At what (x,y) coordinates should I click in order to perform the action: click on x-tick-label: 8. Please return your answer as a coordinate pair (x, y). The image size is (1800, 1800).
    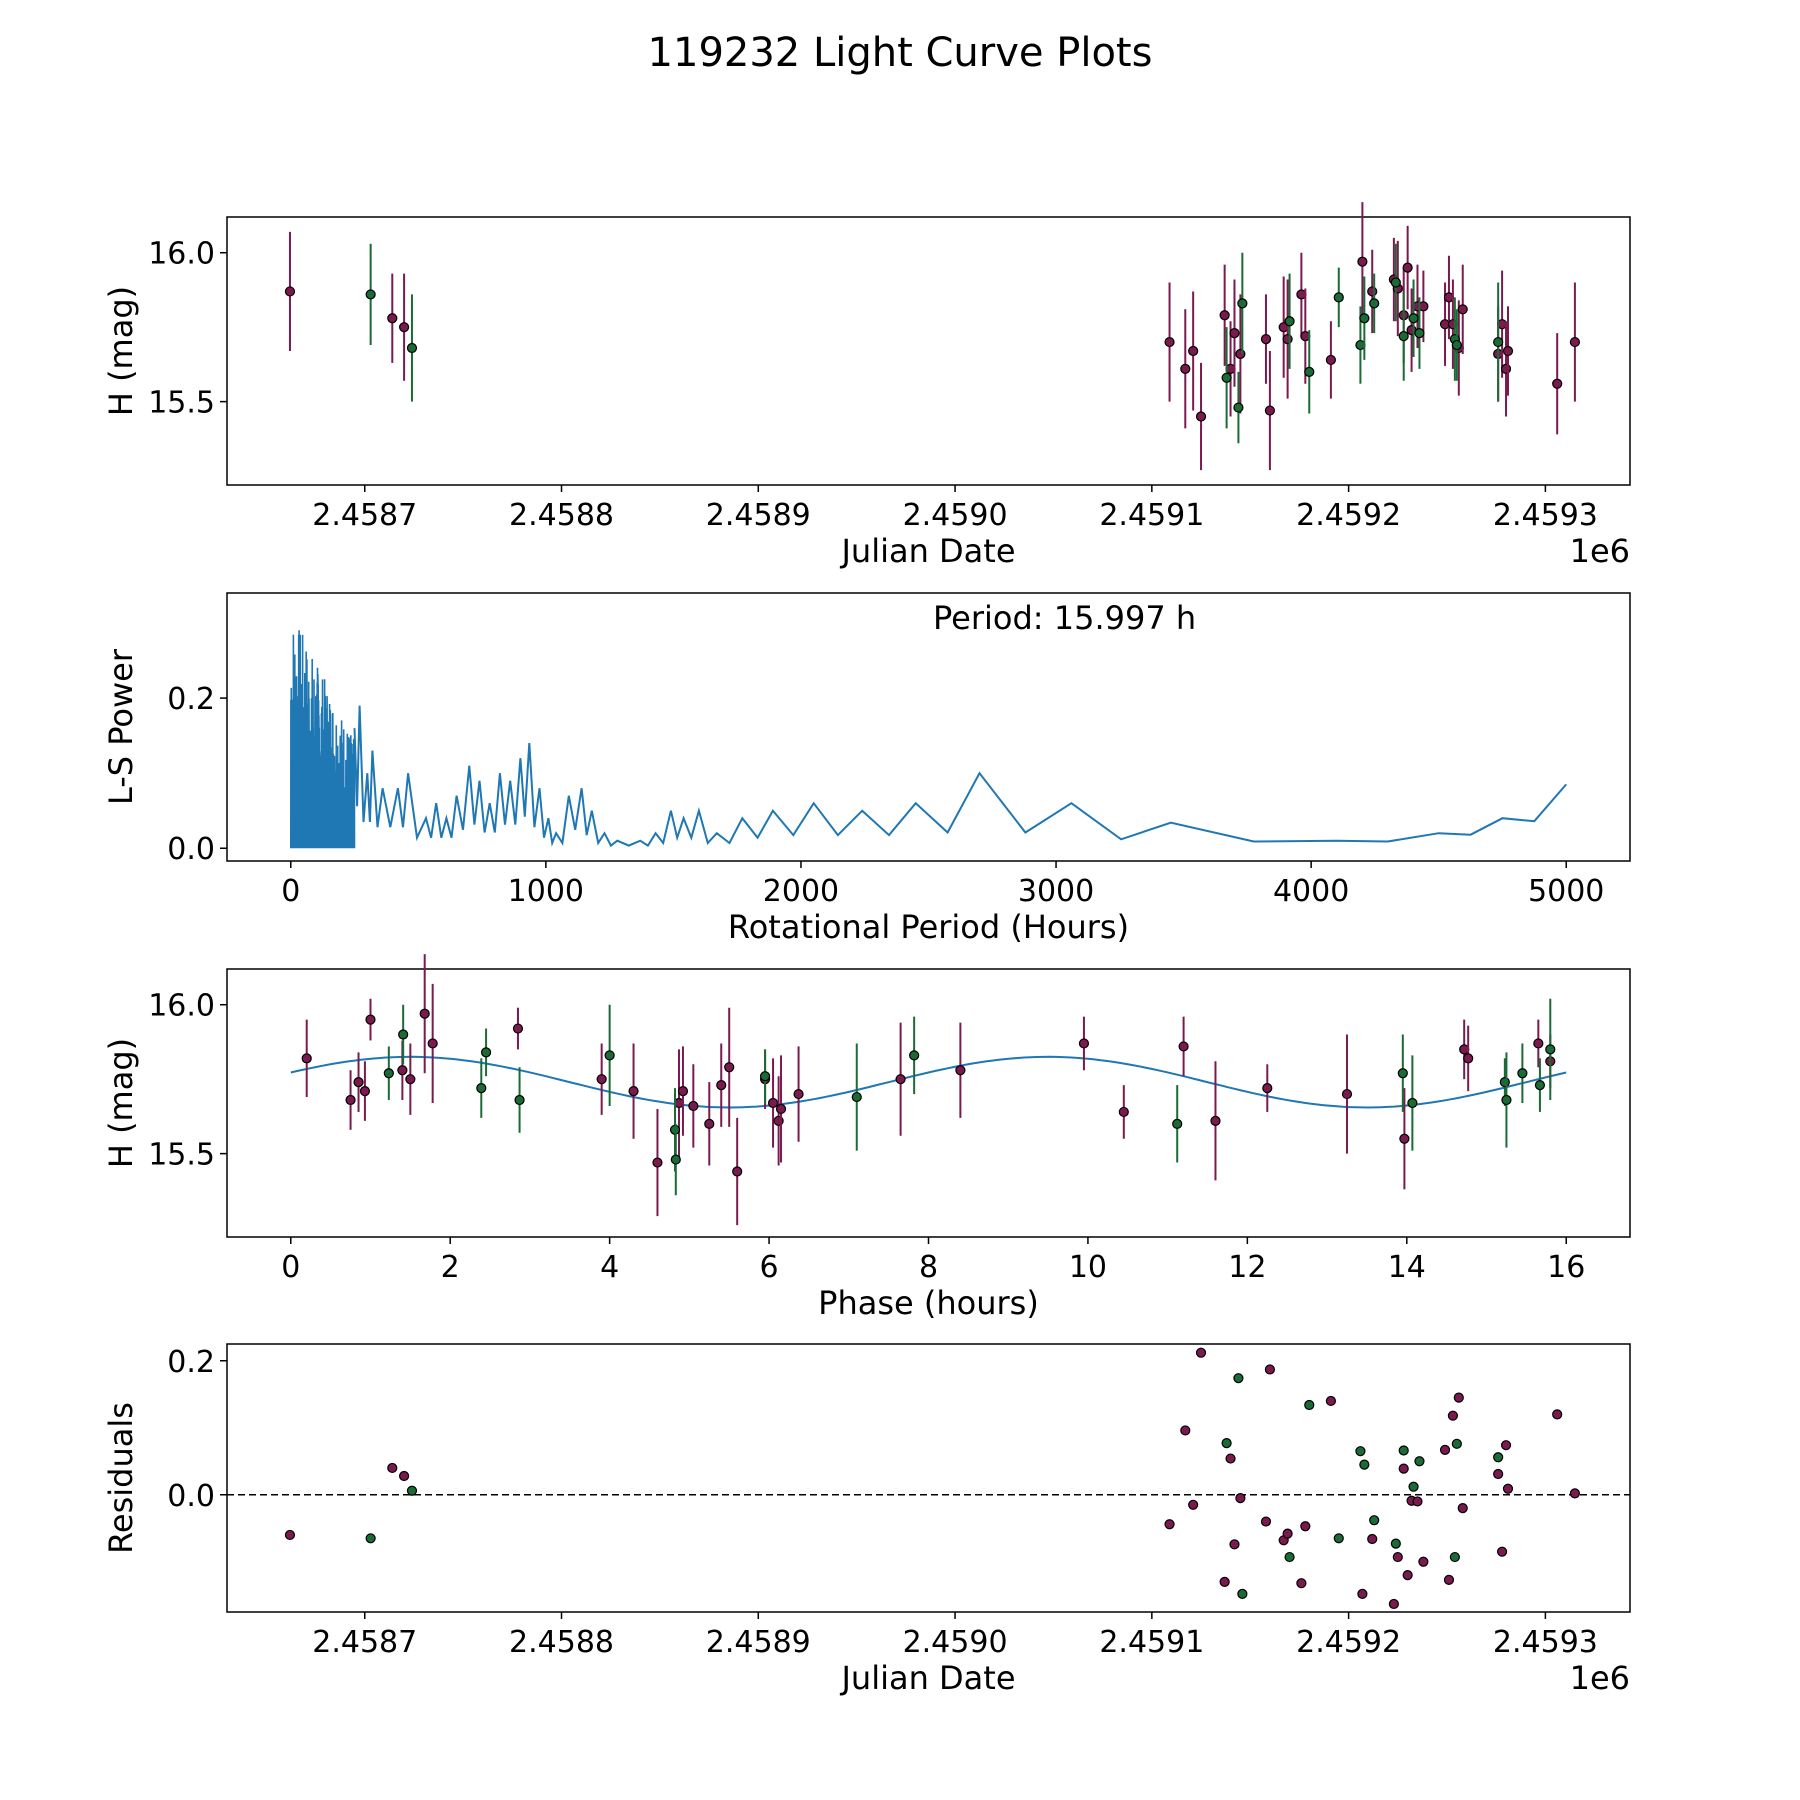
    Looking at the image, I should click on (928, 1267).